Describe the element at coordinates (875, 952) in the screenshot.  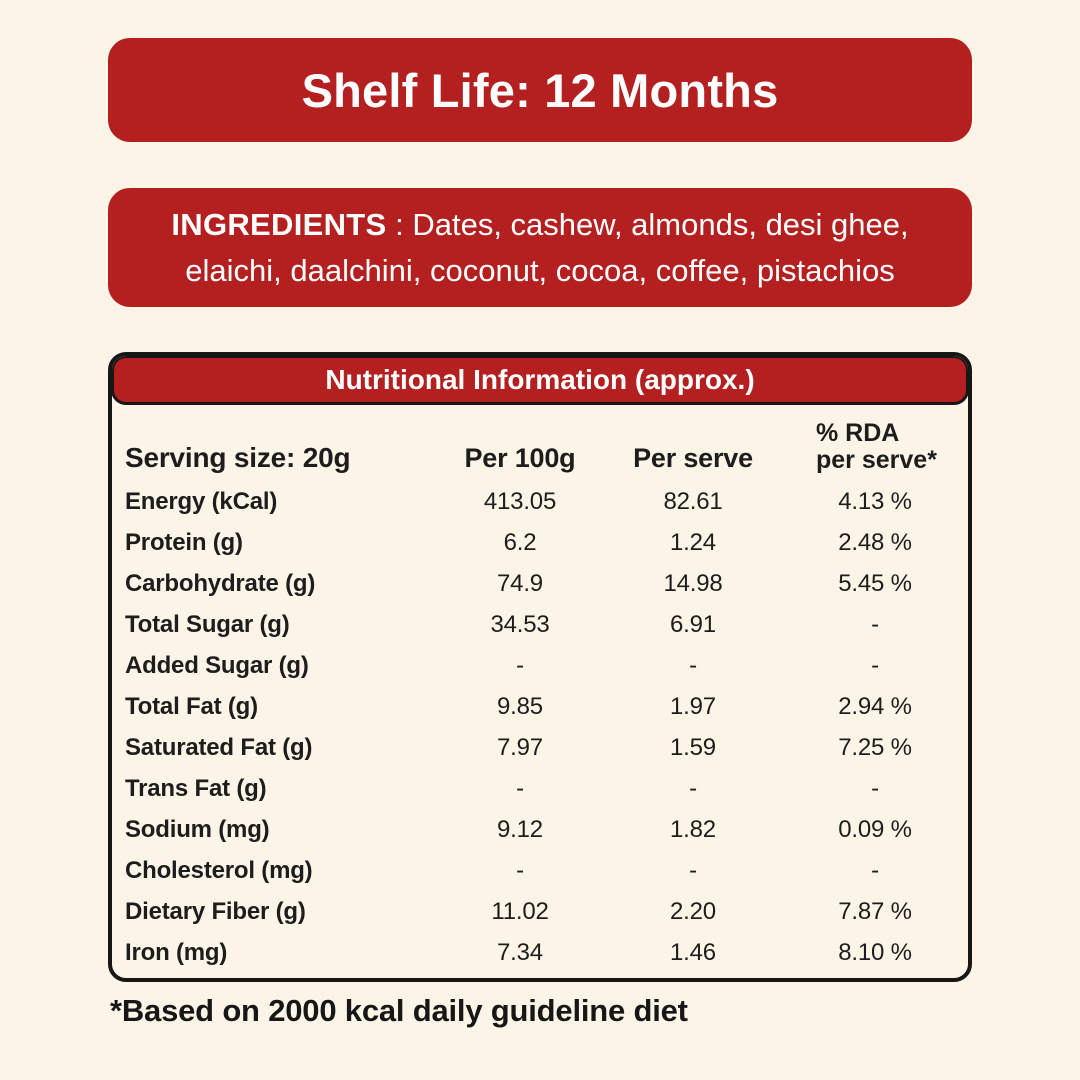
I see `value-rda-per-serve: 8.10 %` at that location.